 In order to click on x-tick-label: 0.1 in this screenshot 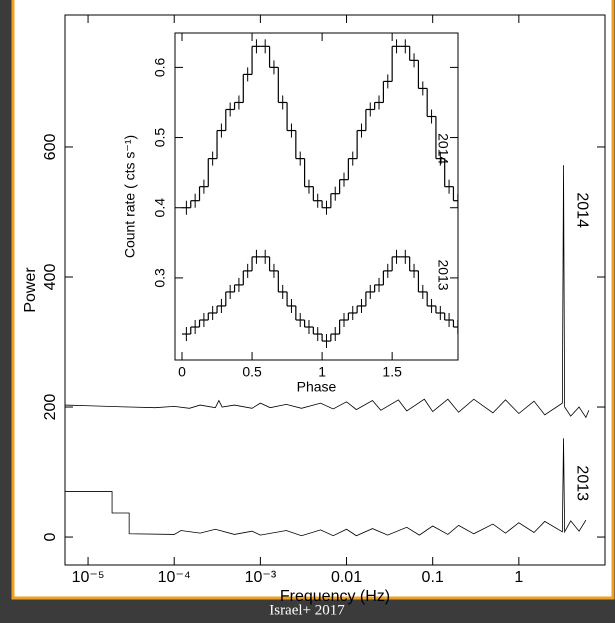, I will do `click(433, 577)`.